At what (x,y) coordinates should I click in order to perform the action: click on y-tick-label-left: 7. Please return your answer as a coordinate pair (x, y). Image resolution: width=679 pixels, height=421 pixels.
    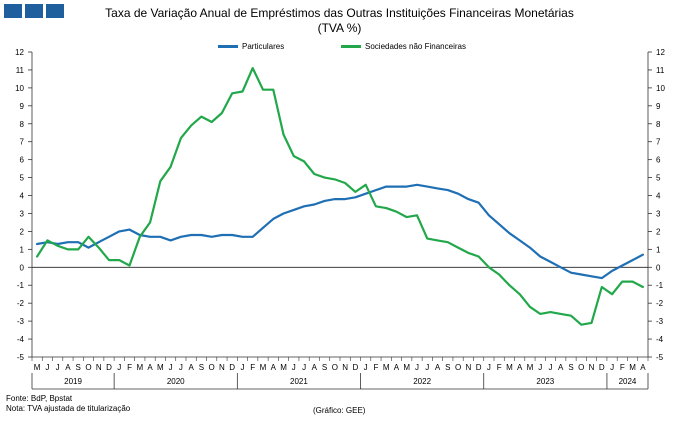
    Looking at the image, I should click on (22, 142).